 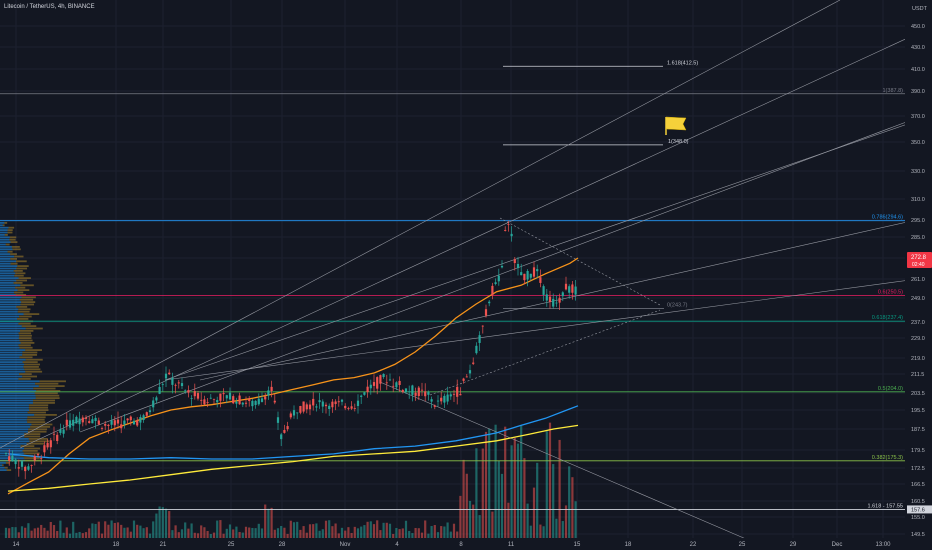 I want to click on price-tick-label: 219.0, so click(x=918, y=359).